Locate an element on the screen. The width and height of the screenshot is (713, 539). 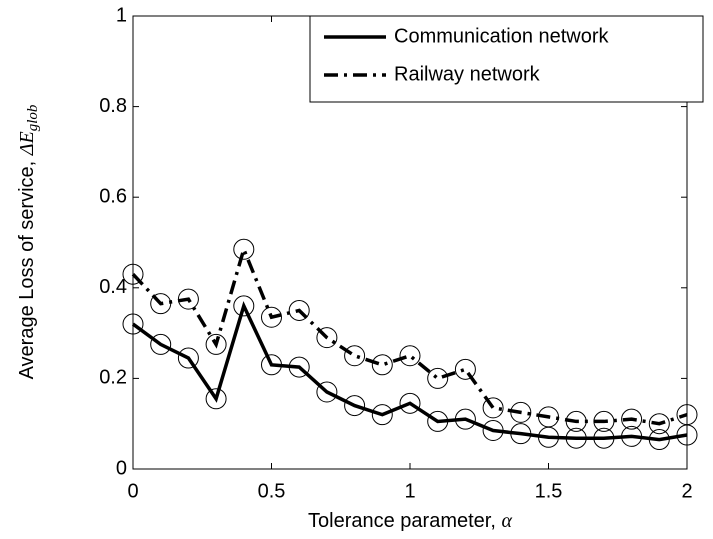
y-tick-label: 0.4 is located at coordinates (113, 287).